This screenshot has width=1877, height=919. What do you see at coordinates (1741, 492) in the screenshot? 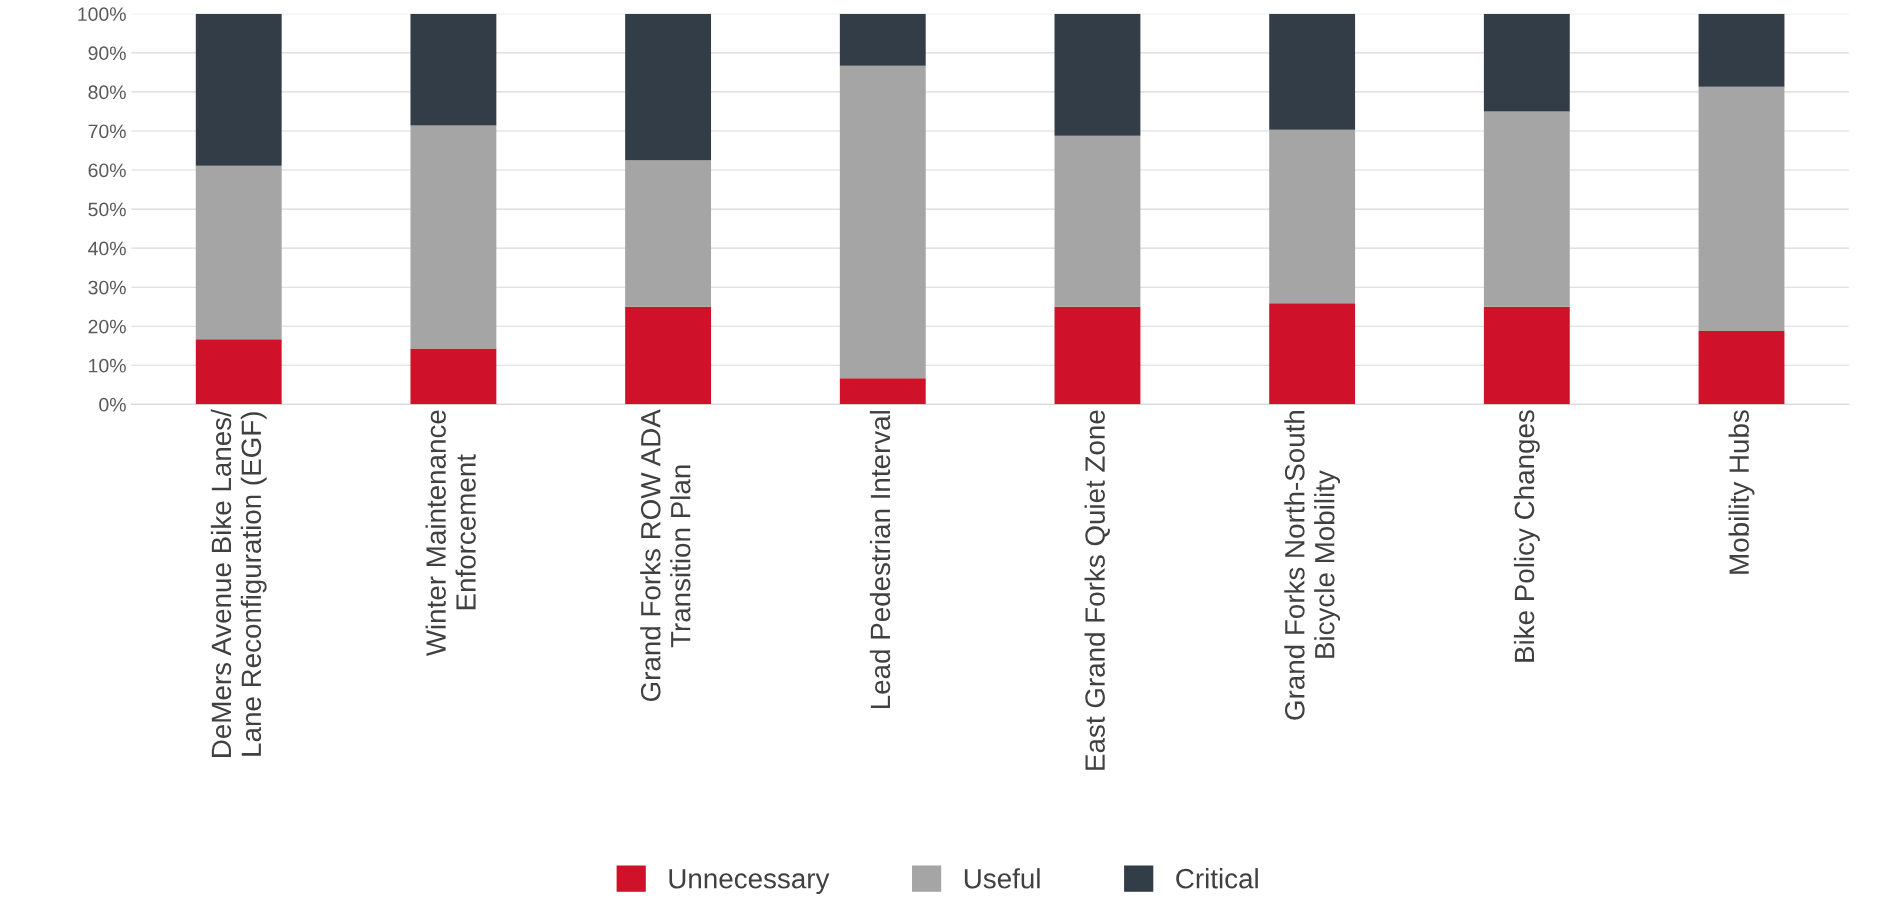
I see `x-tick-label: Mobility Hubs` at bounding box center [1741, 492].